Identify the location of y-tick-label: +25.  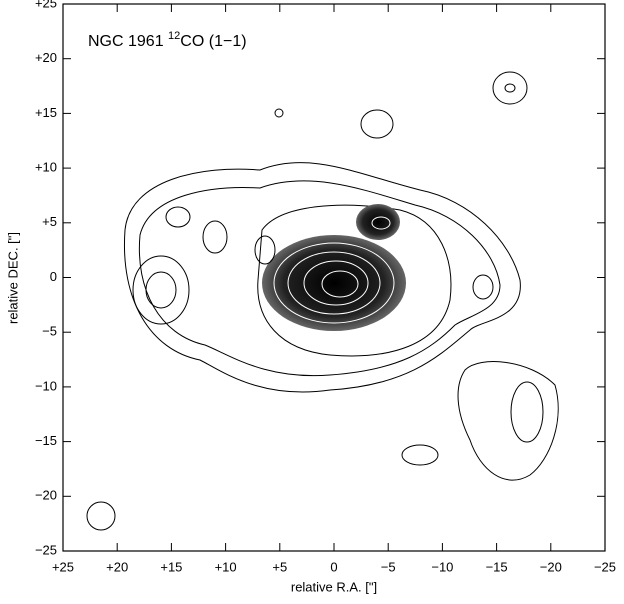
(46, 5).